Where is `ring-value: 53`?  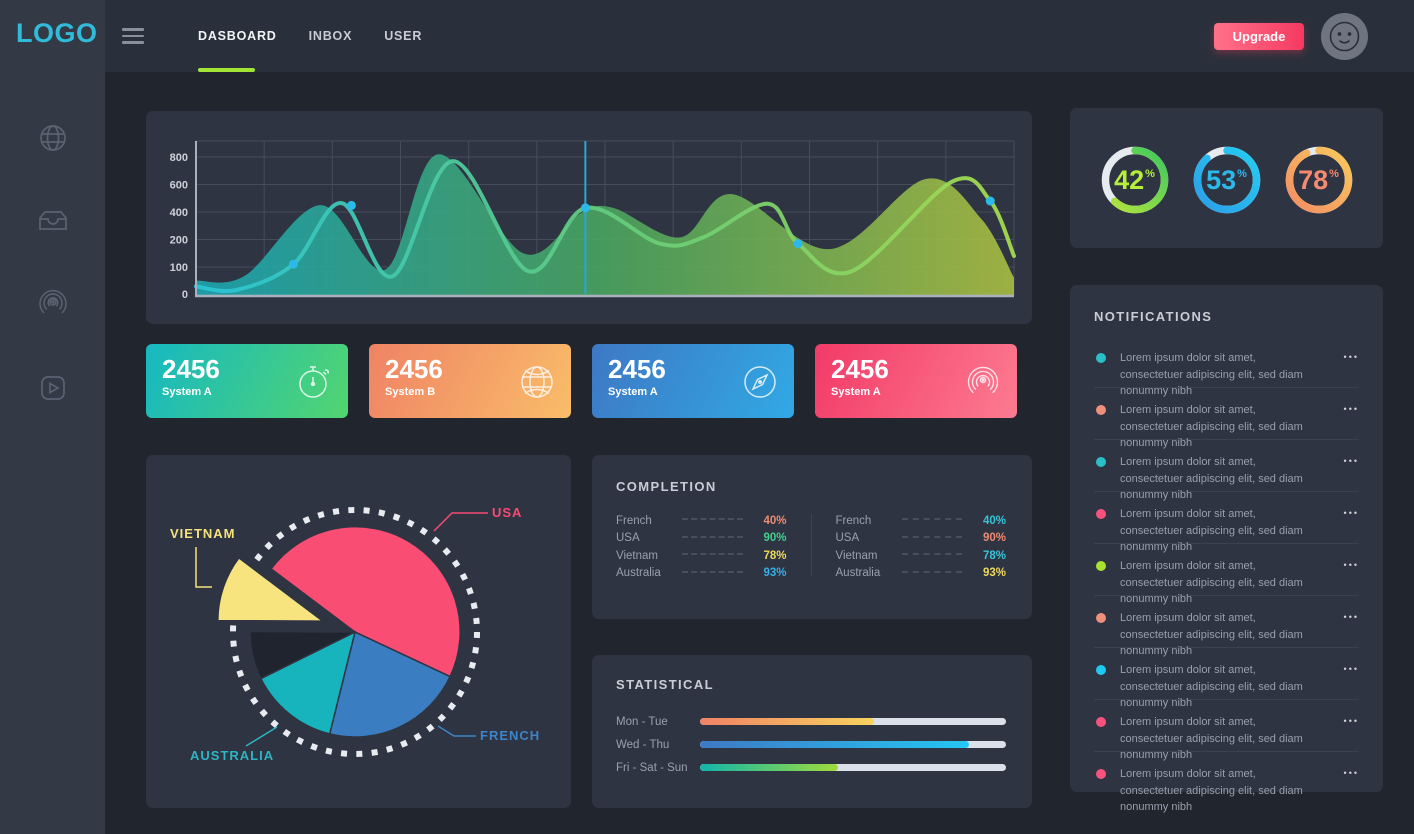 ring-value: 53 is located at coordinates (1221, 179).